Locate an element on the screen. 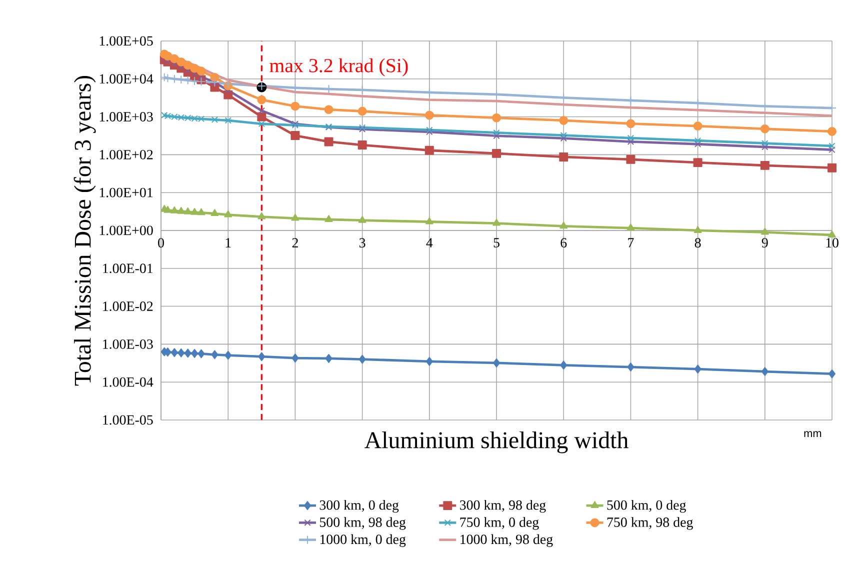 This screenshot has height=581, width=846. text: mm is located at coordinates (813, 434).